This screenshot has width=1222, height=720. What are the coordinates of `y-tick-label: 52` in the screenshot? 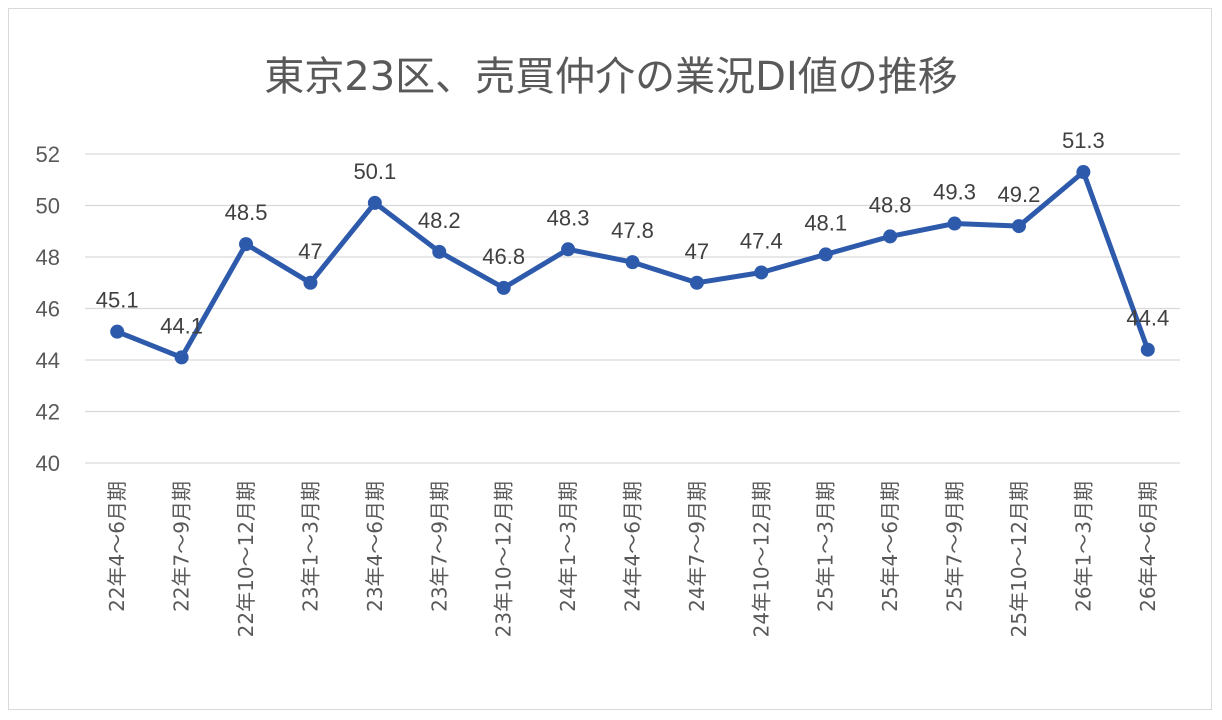 It's located at (48, 154).